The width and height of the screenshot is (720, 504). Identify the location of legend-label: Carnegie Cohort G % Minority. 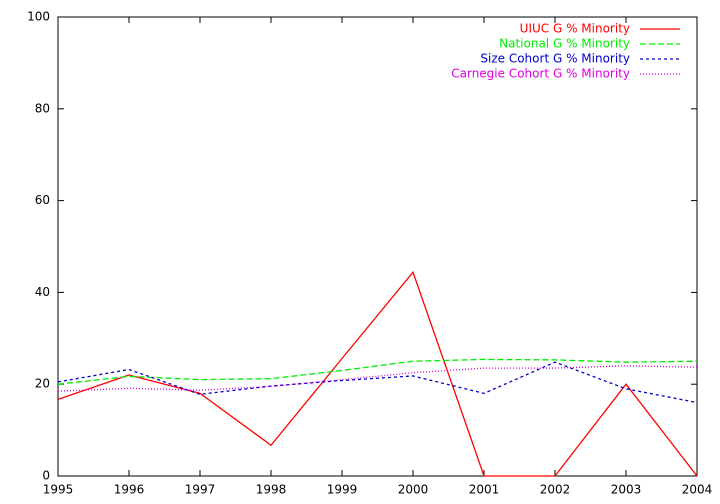
(540, 74).